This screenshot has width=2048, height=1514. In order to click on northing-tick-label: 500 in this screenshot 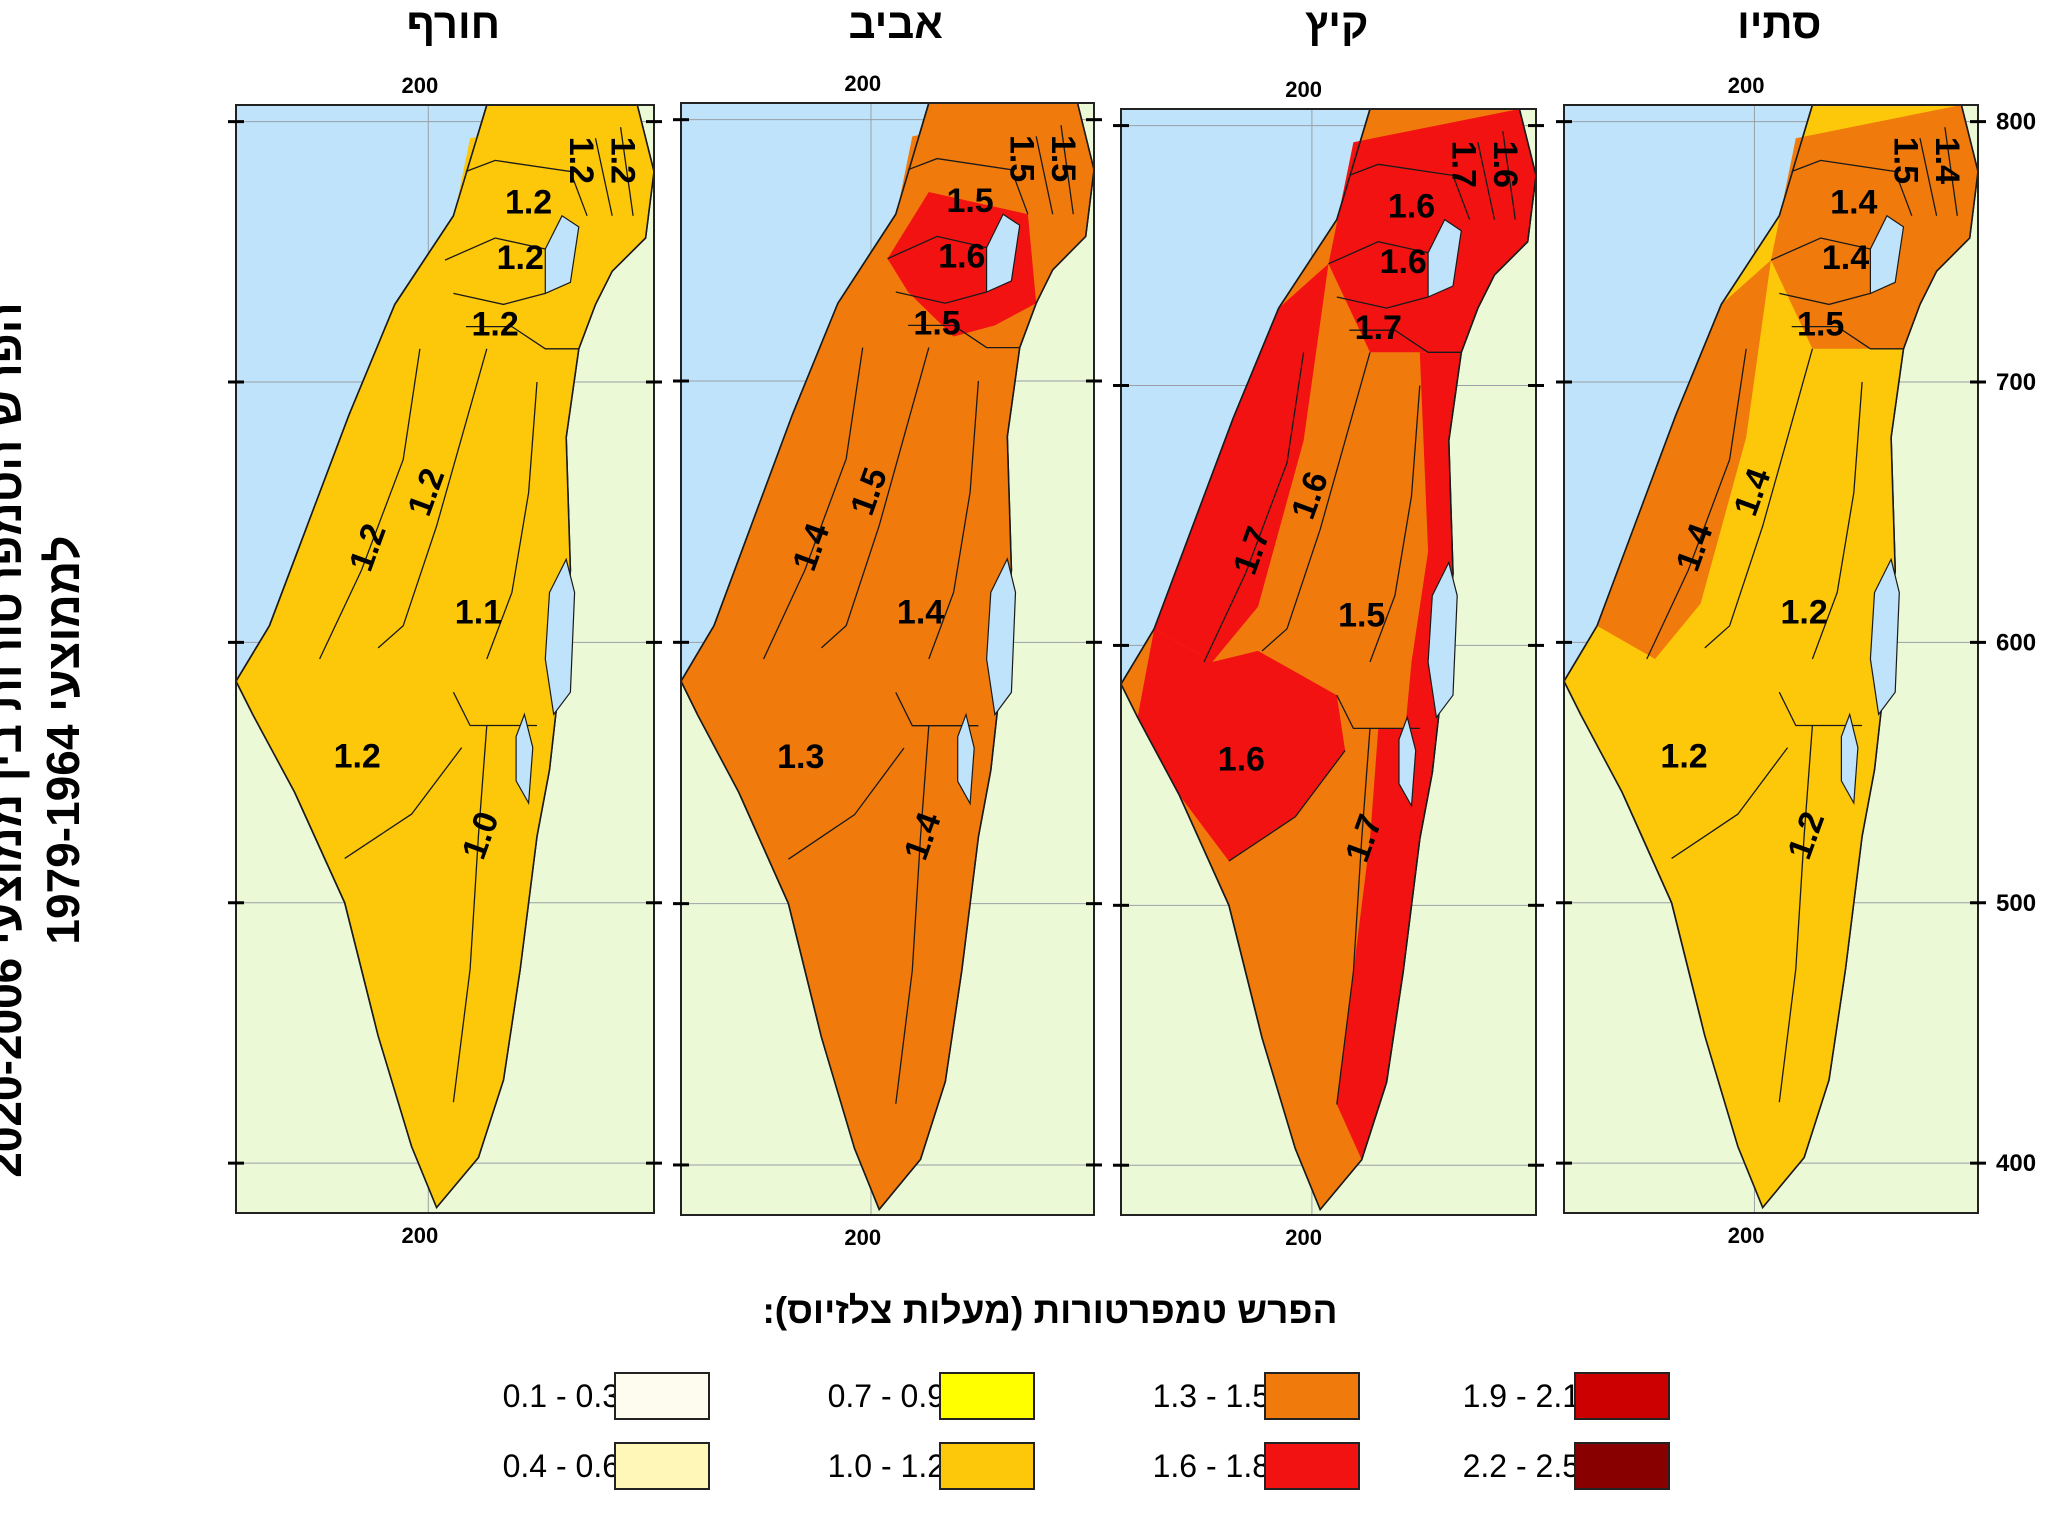, I will do `click(2016, 903)`.